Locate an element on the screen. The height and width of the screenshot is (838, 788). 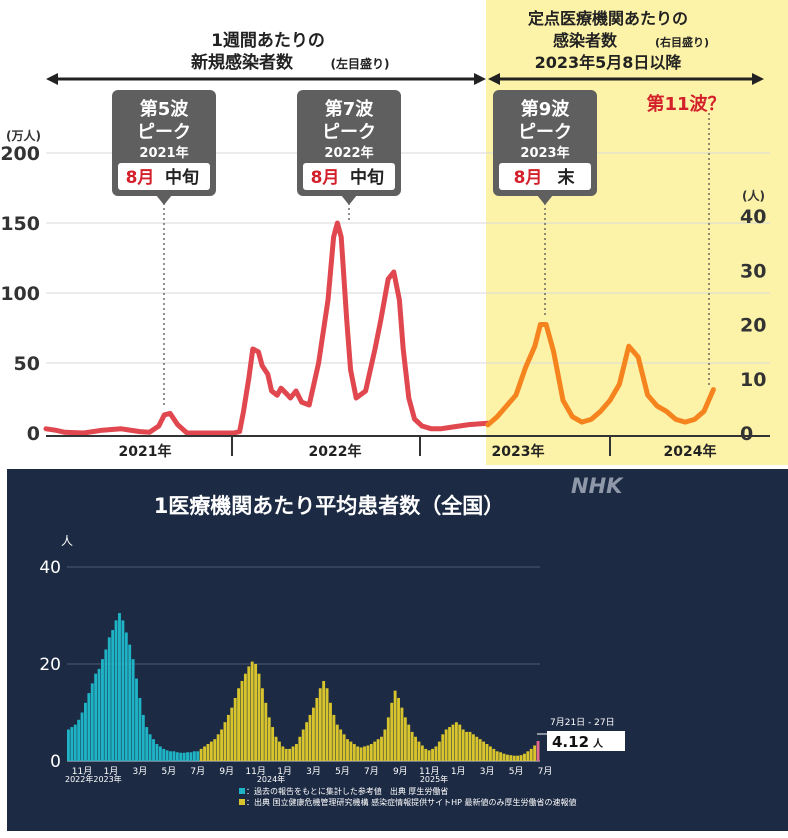
left-axis-unit: (万人) is located at coordinates (23, 135).